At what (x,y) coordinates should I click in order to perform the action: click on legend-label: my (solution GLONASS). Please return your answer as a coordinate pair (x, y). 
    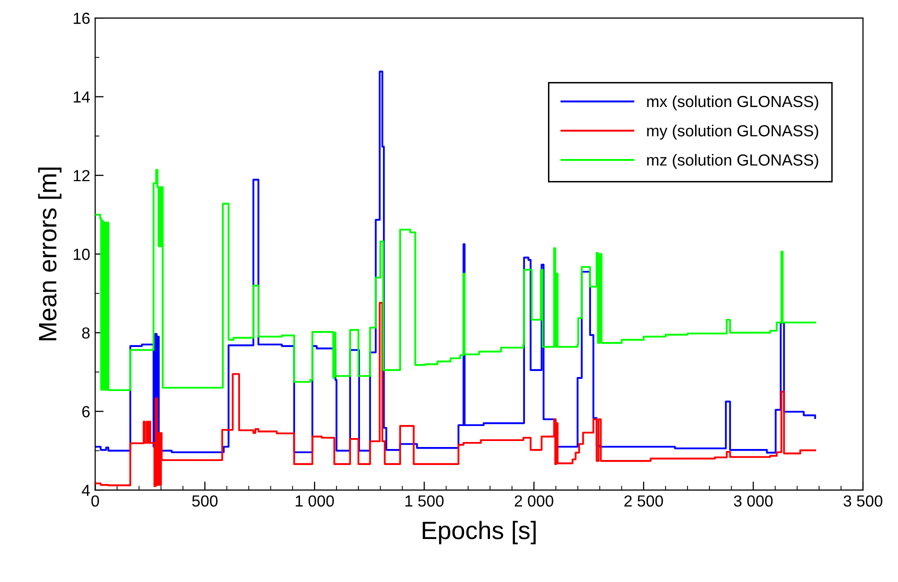
    Looking at the image, I should click on (732, 132).